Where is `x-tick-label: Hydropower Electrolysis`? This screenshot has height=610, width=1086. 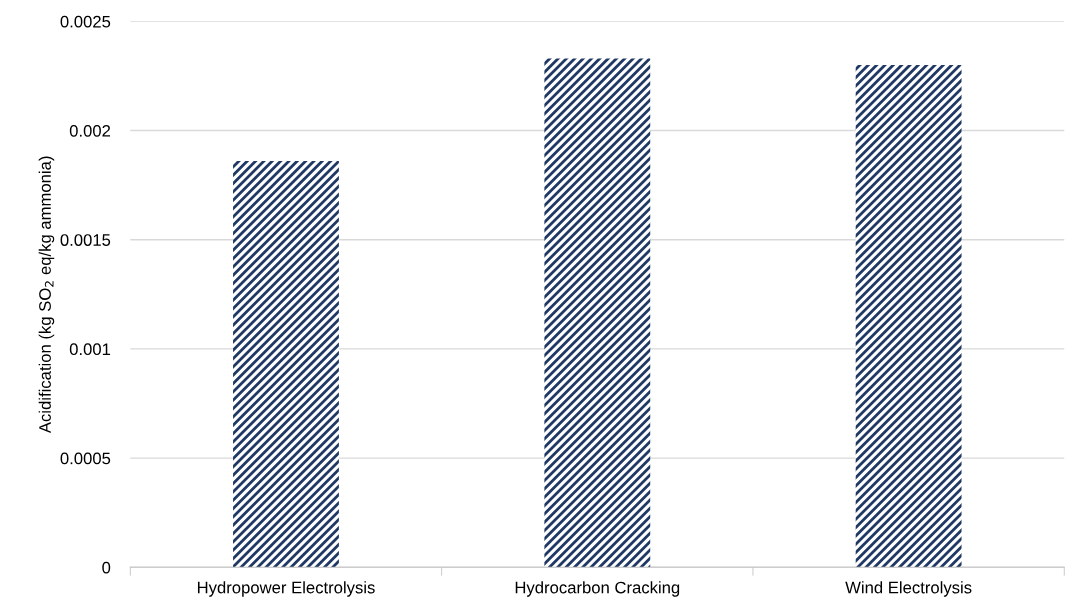
x-tick-label: Hydropower Electrolysis is located at coordinates (286, 589).